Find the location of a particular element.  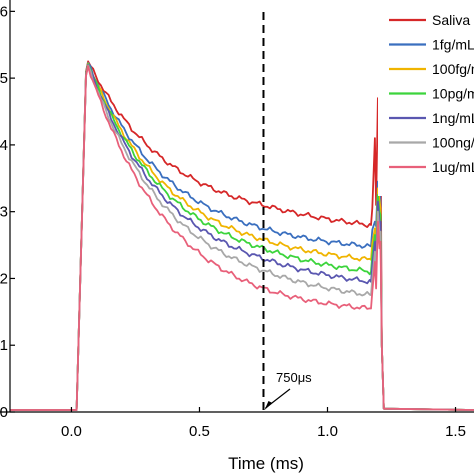

legend-label: Saliva is located at coordinates (451, 20).